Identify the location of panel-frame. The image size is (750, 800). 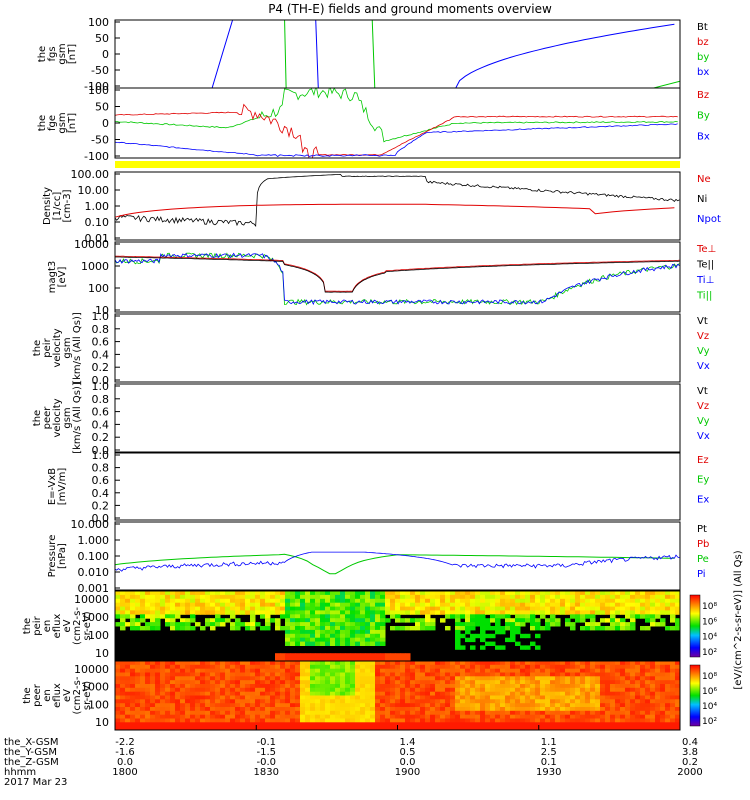
(397, 418).